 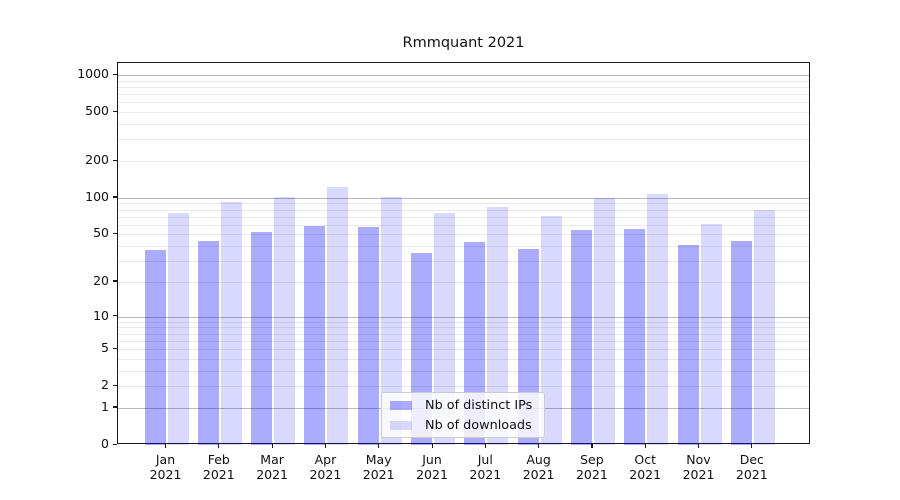 I want to click on x-tick-label: Apr 2021, so click(x=325, y=467).